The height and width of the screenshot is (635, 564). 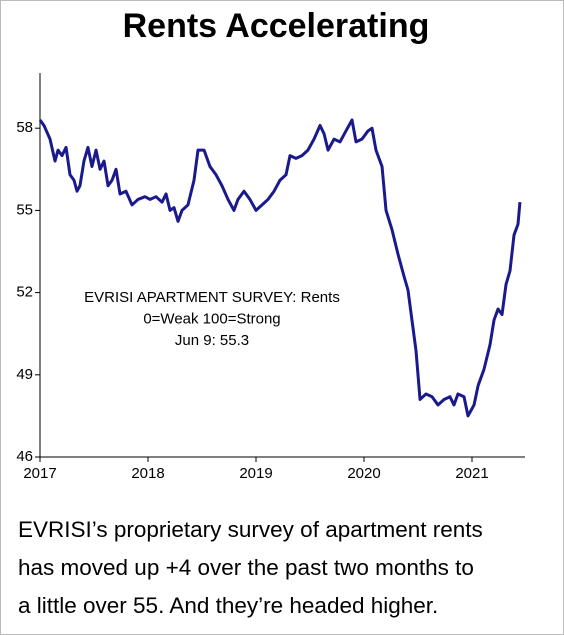 I want to click on annotation: 0=Weak 100=Strong, so click(x=211, y=318).